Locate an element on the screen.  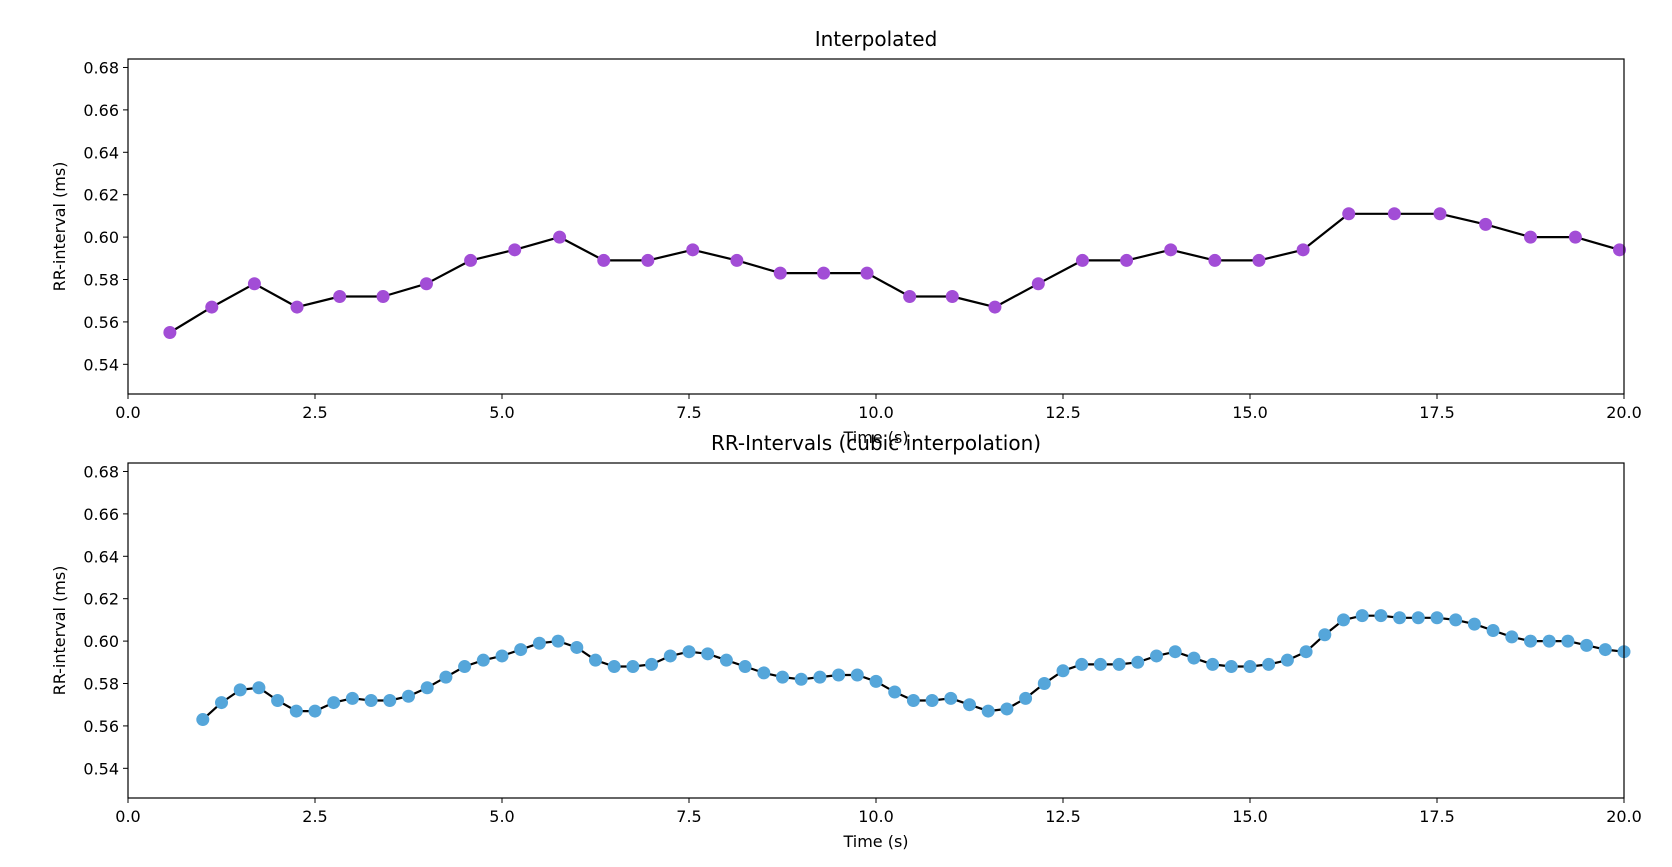
interpolated-series-line is located at coordinates (894, 273).